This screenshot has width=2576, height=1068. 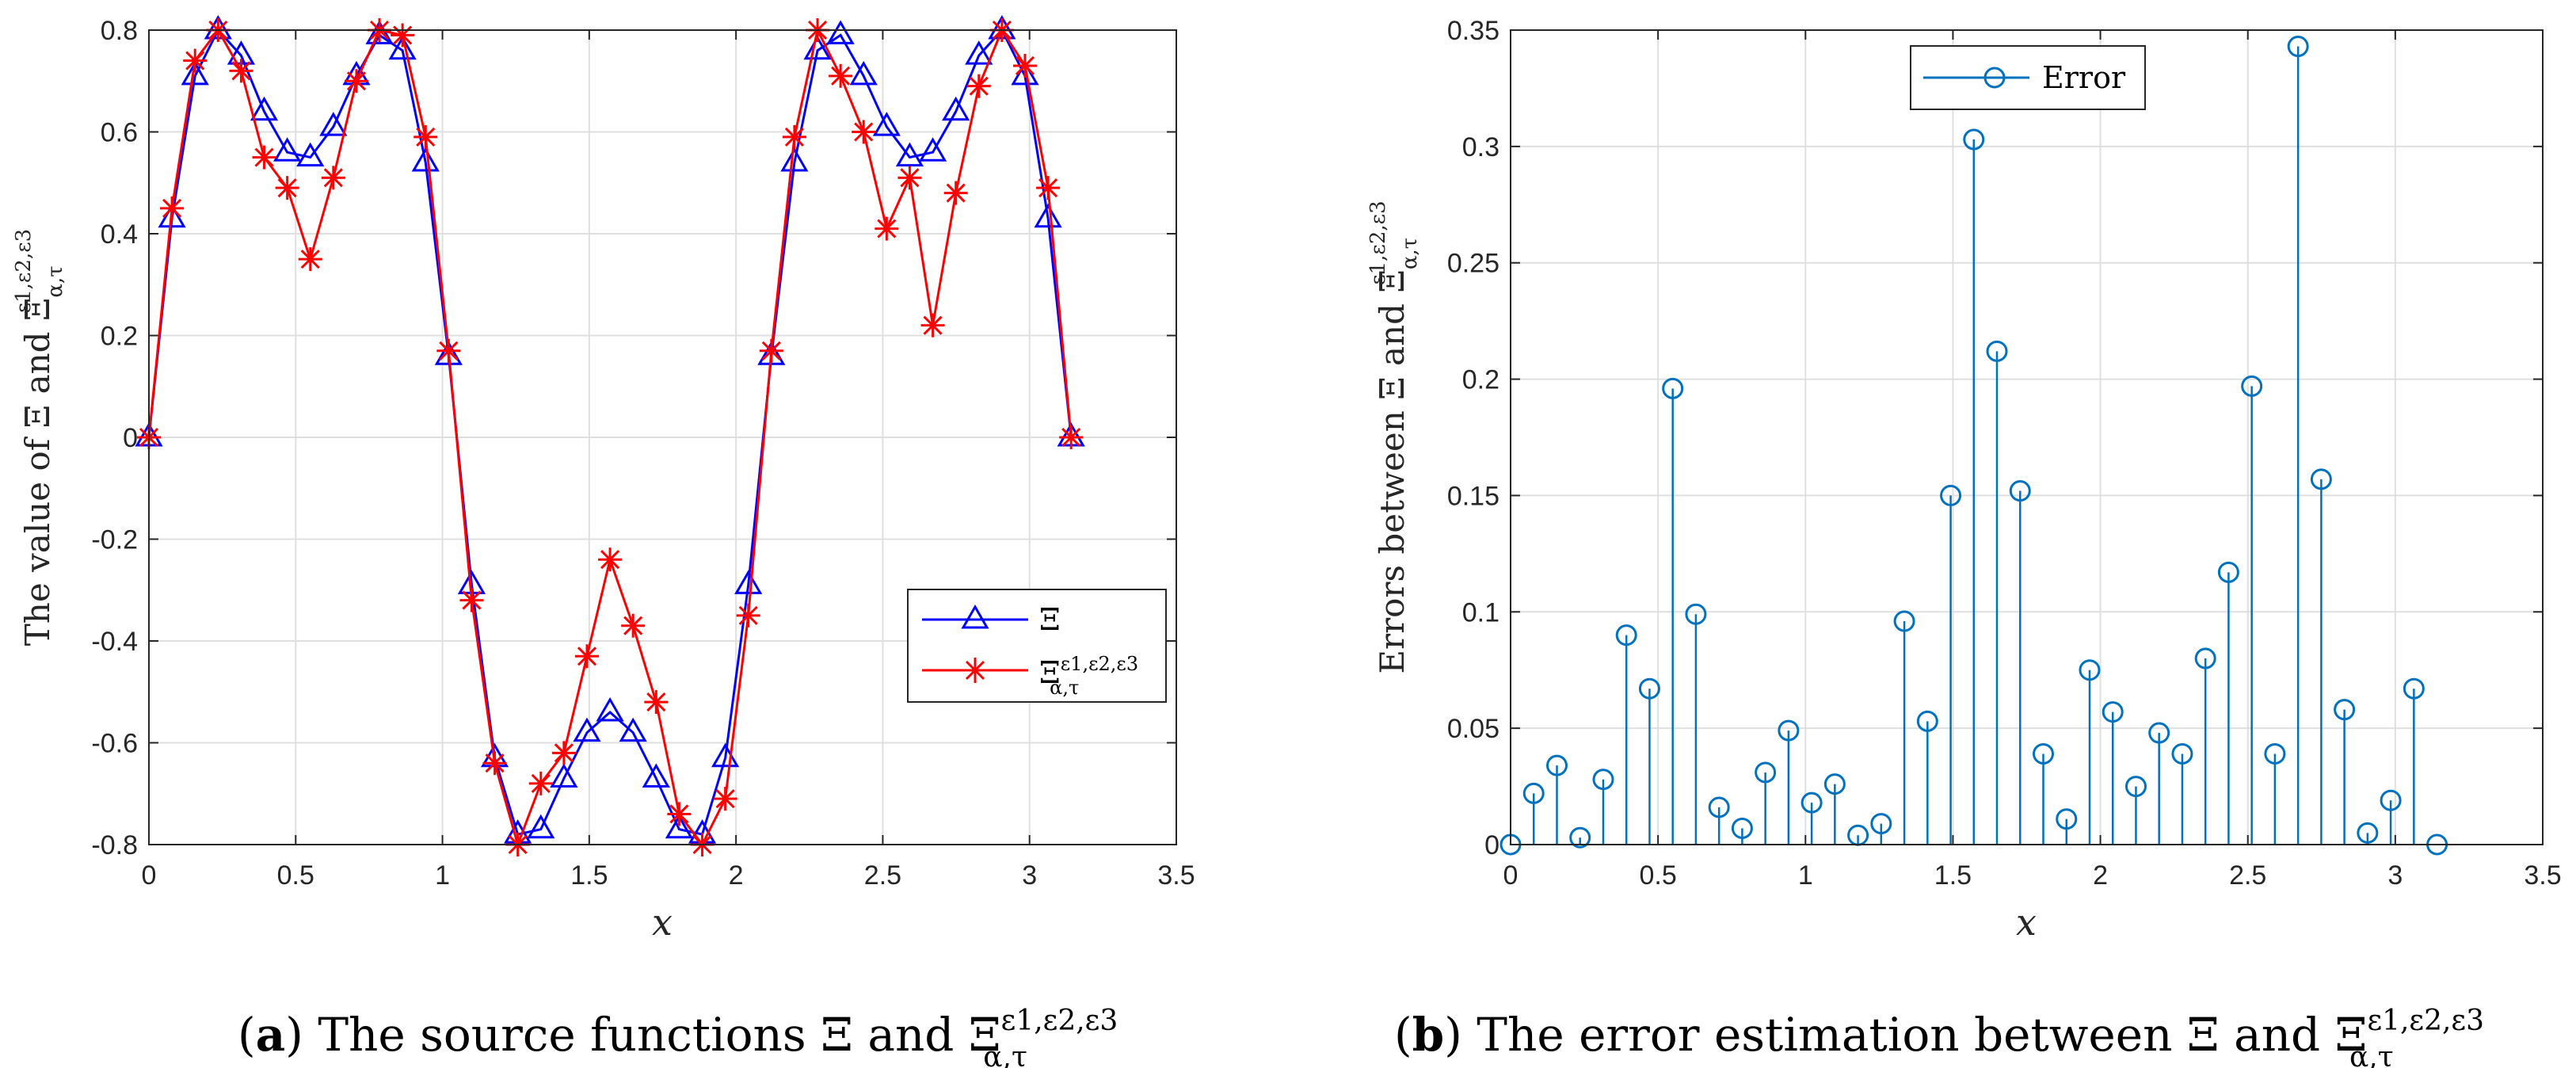 I want to click on panel-b-xtick-label-6: 3, so click(x=2395, y=876).